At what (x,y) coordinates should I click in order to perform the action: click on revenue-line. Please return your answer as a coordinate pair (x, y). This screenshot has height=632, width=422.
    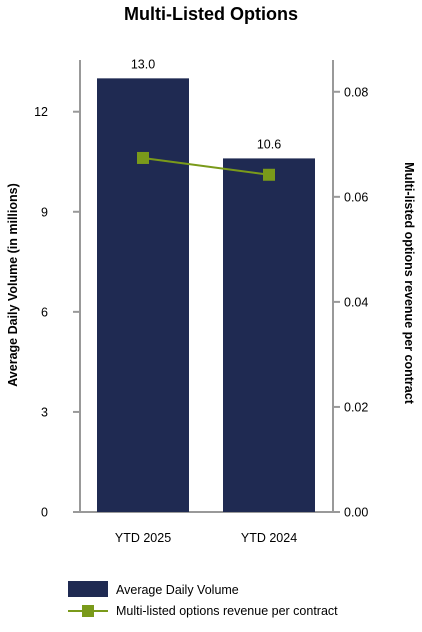
    Looking at the image, I should click on (206, 166).